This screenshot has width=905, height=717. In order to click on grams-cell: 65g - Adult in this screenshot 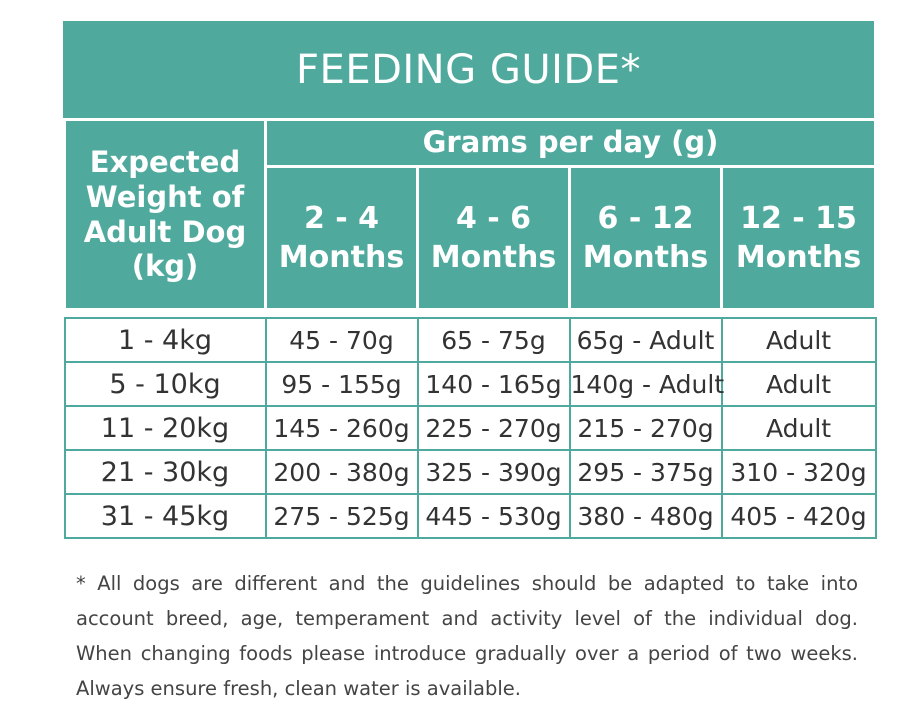, I will do `click(645, 340)`.